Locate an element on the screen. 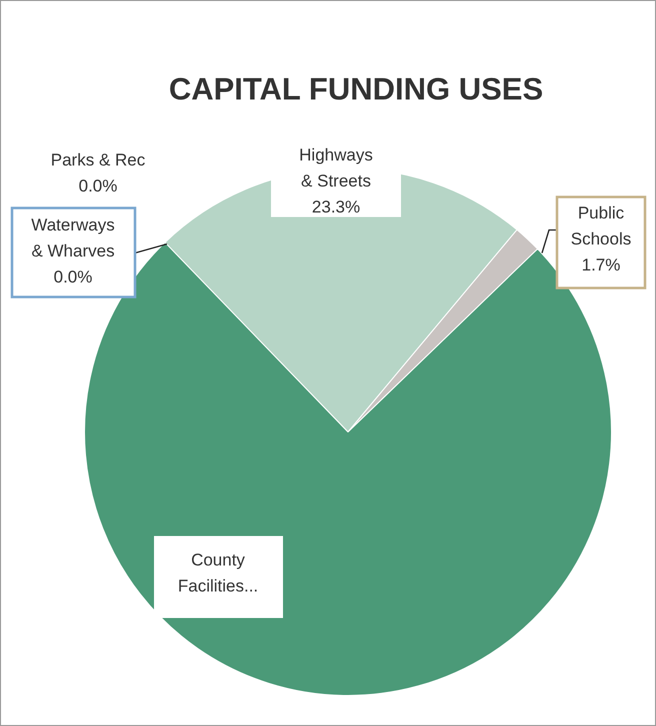 The image size is (656, 726). chart-title: CAPITAL FUNDING USES is located at coordinates (356, 89).